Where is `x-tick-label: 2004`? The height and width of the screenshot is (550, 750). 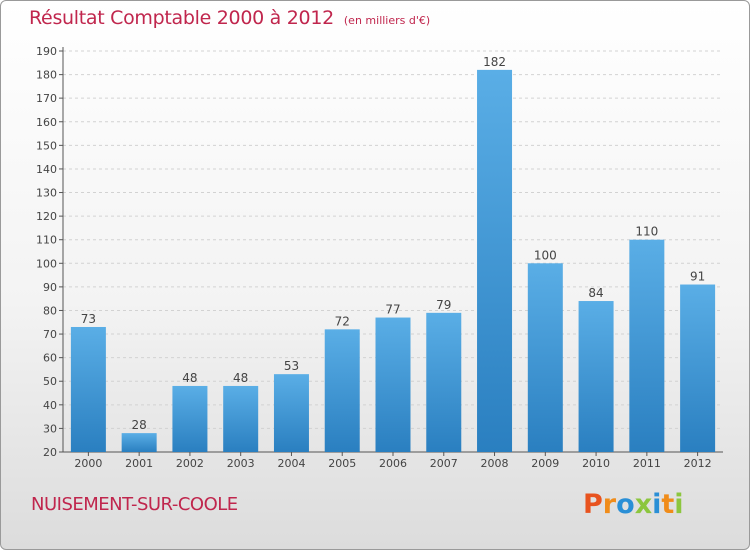
x-tick-label: 2004 is located at coordinates (291, 463).